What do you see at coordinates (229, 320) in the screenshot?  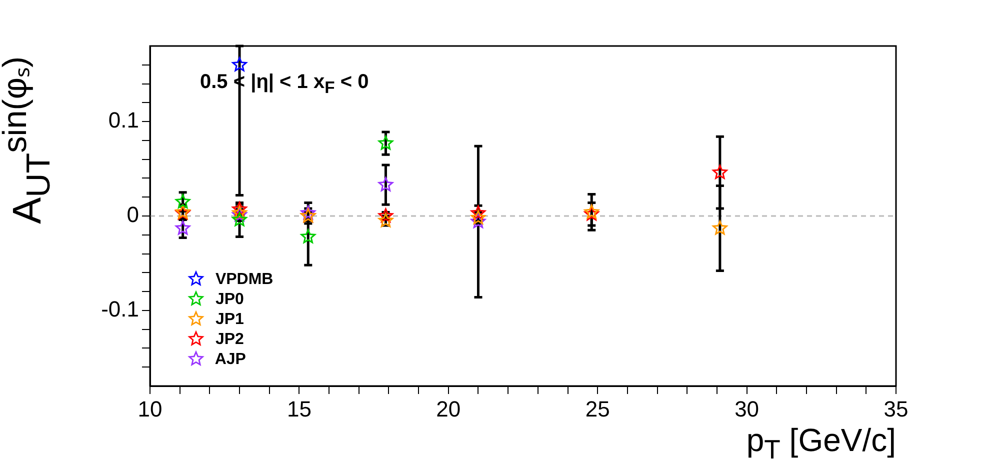 I see `legend-label: JP1` at bounding box center [229, 320].